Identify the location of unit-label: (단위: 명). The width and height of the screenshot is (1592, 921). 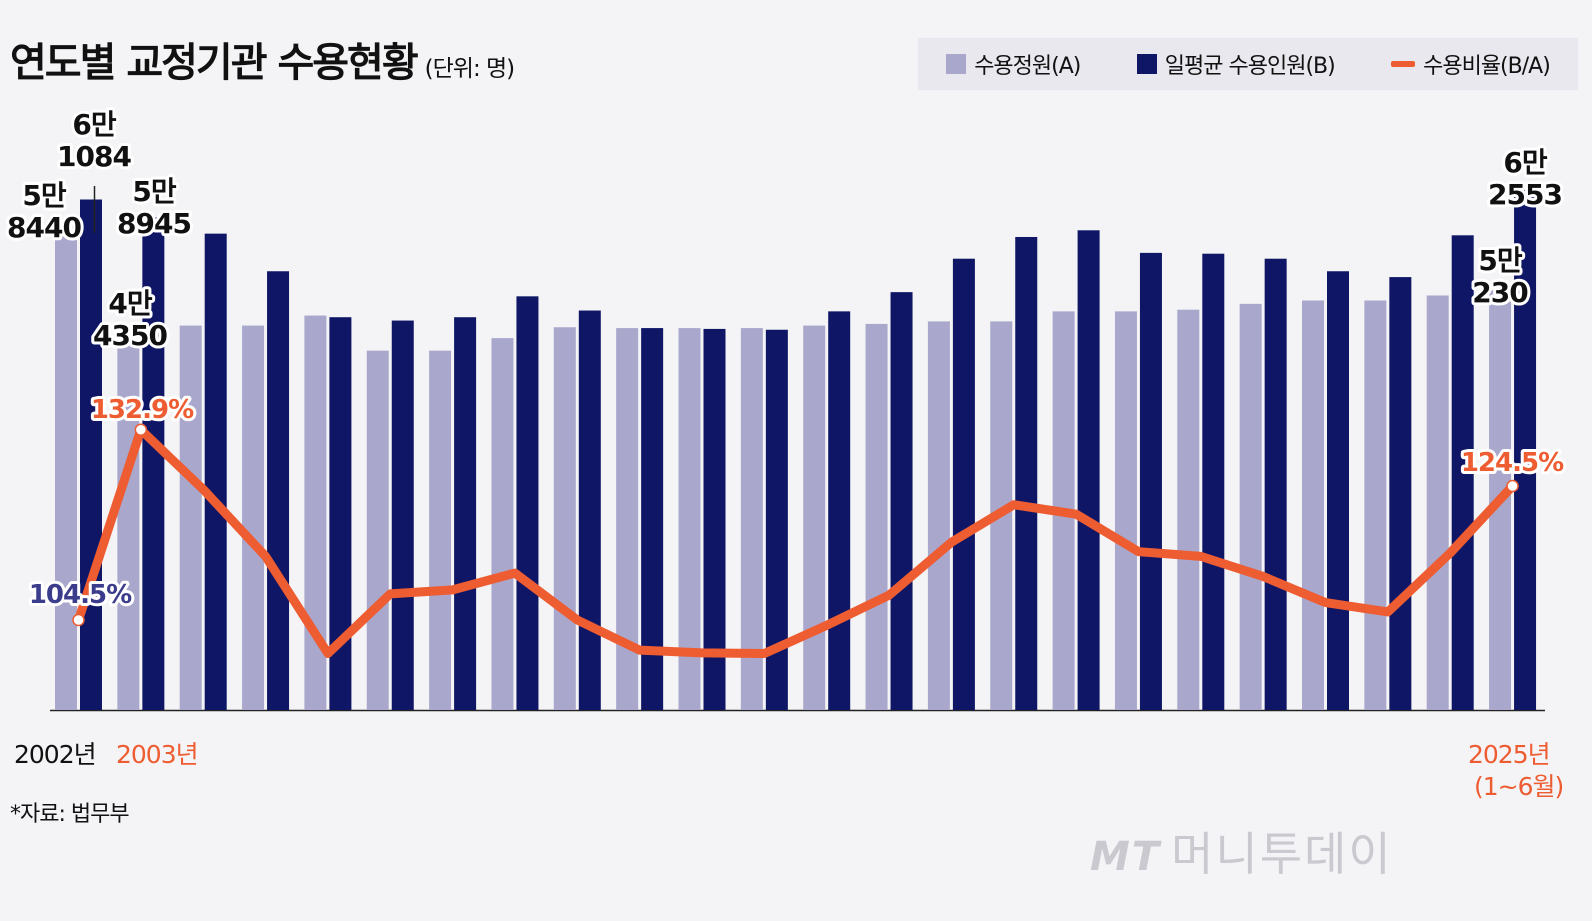
(469, 69).